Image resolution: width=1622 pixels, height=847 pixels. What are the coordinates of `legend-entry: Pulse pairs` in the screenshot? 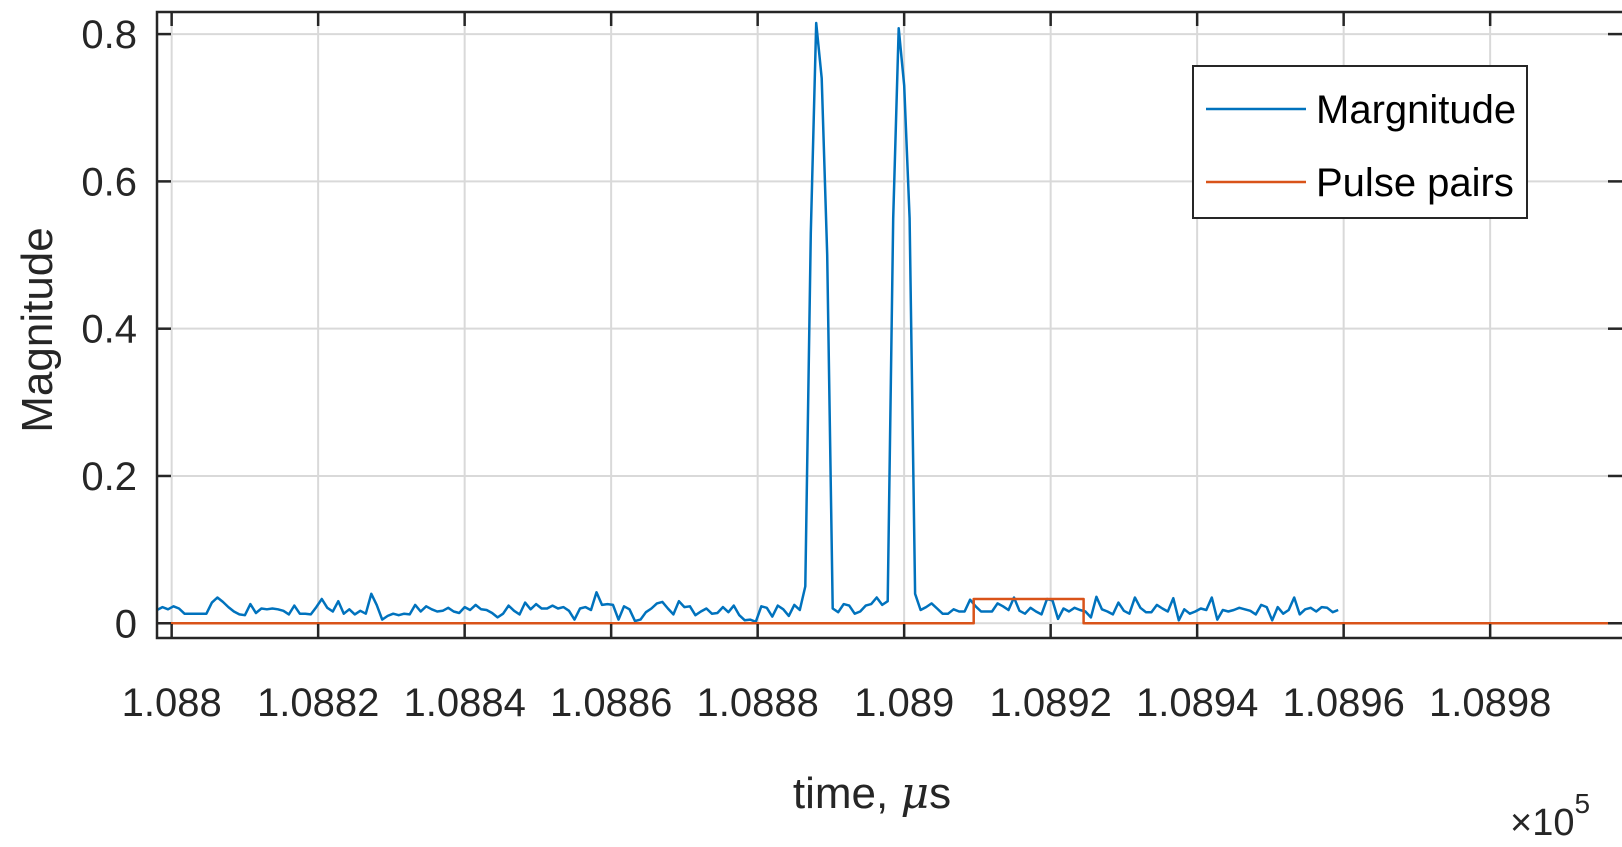 It's located at (1415, 183).